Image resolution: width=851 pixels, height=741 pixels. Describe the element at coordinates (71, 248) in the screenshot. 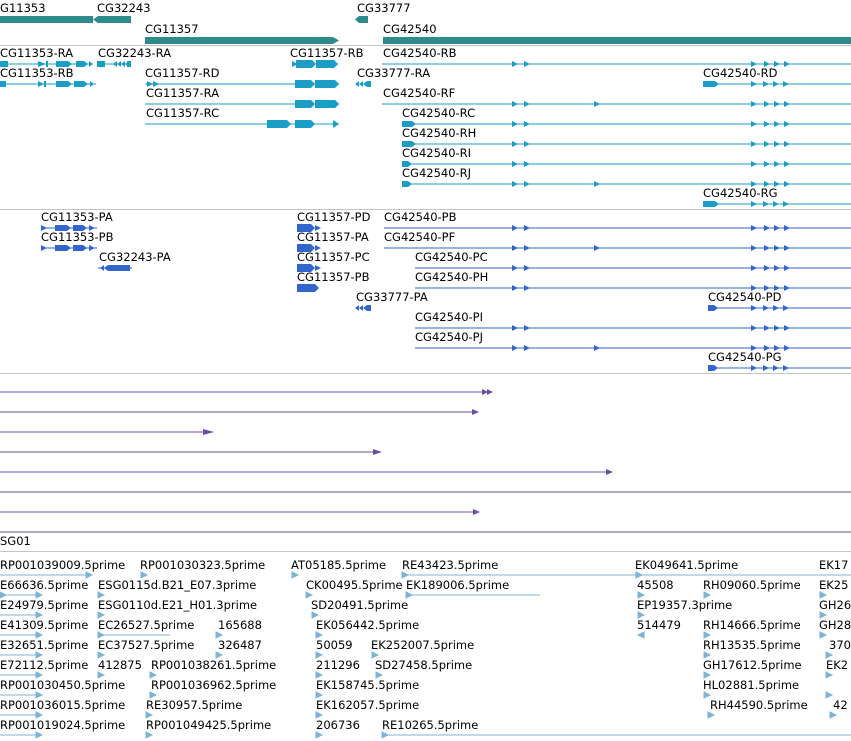

I see `protein-cg11353-pb` at that location.